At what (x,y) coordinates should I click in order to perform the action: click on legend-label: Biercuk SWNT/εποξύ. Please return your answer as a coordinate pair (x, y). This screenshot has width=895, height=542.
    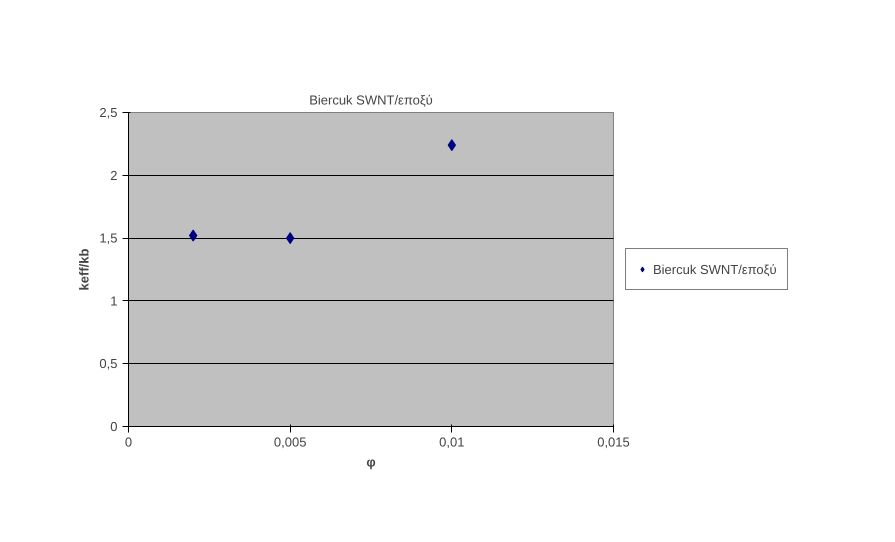
    Looking at the image, I should click on (715, 269).